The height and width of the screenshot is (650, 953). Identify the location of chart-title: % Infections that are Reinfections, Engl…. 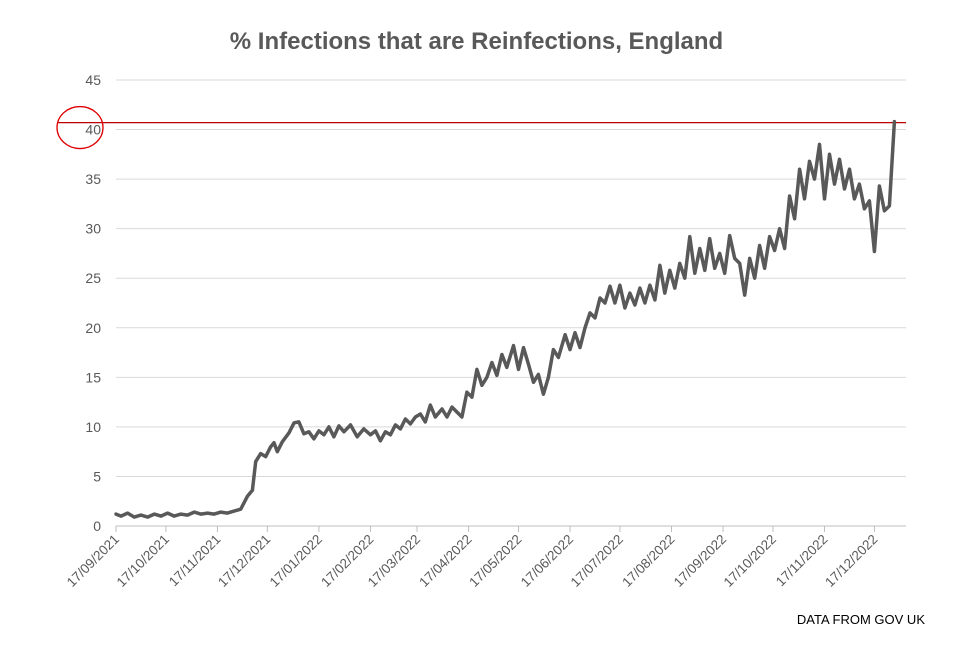
(476, 41).